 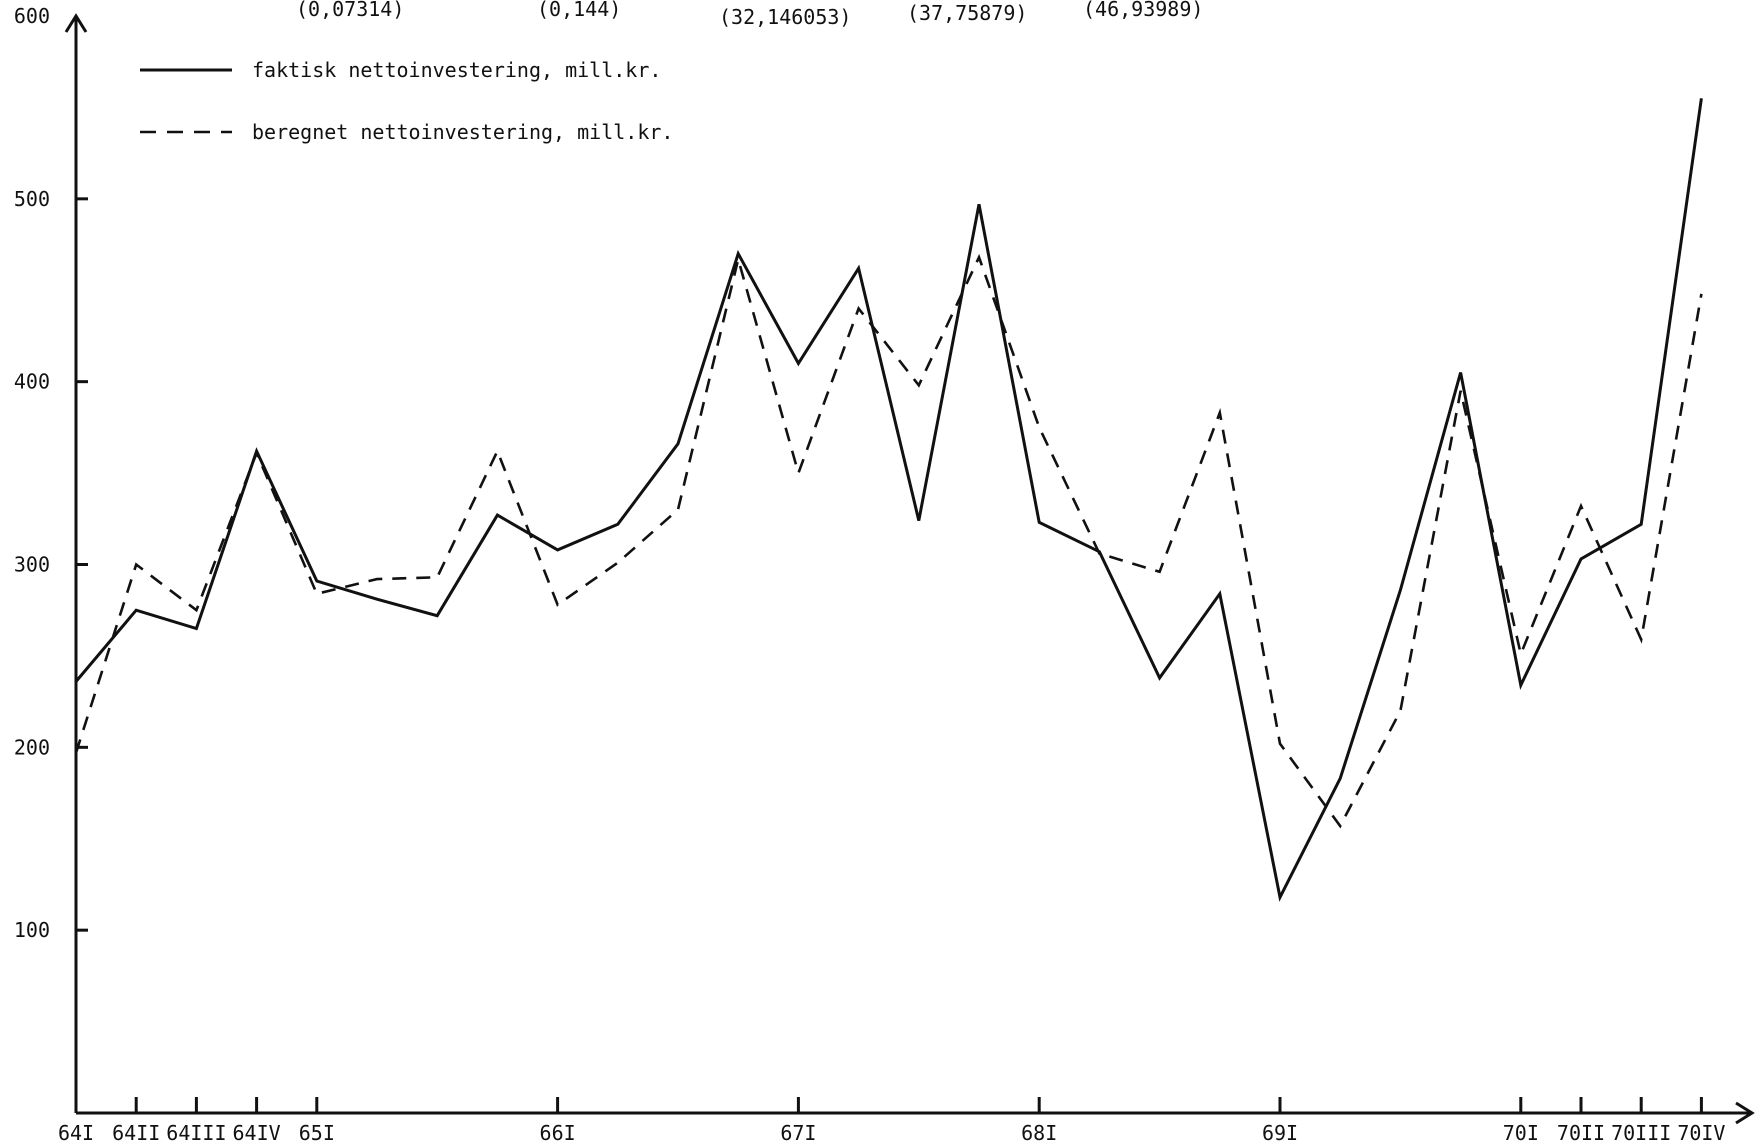 What do you see at coordinates (1280, 1133) in the screenshot?
I see `x-tick-label: 69I` at bounding box center [1280, 1133].